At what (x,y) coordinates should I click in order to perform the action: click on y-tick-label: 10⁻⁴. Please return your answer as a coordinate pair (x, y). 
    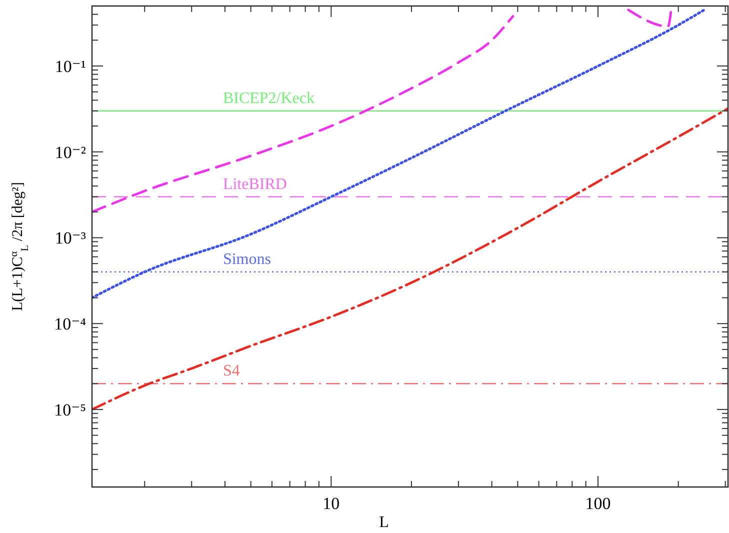
    Looking at the image, I should click on (70, 324).